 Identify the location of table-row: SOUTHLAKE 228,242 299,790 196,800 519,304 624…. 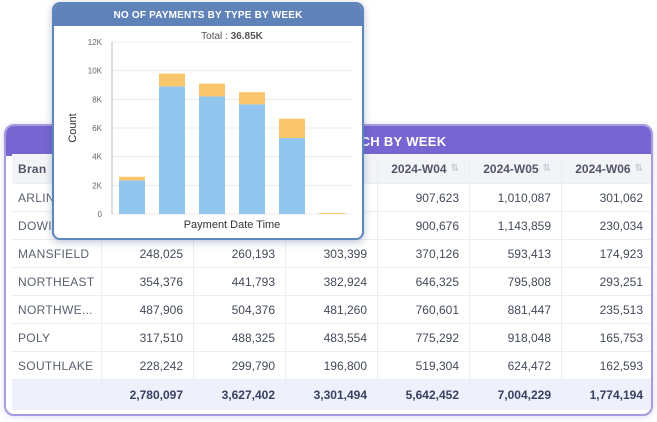
(331, 366).